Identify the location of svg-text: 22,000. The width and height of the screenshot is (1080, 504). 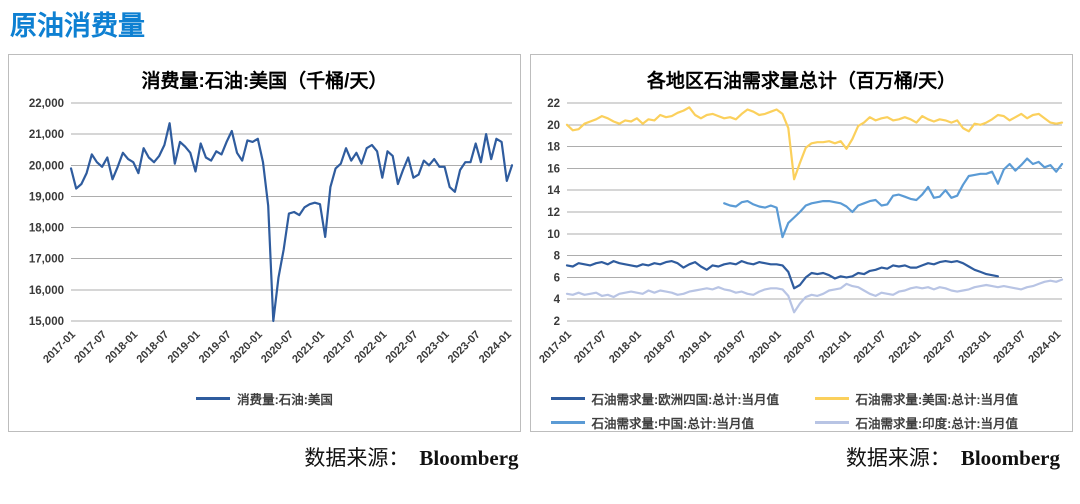
(46, 104).